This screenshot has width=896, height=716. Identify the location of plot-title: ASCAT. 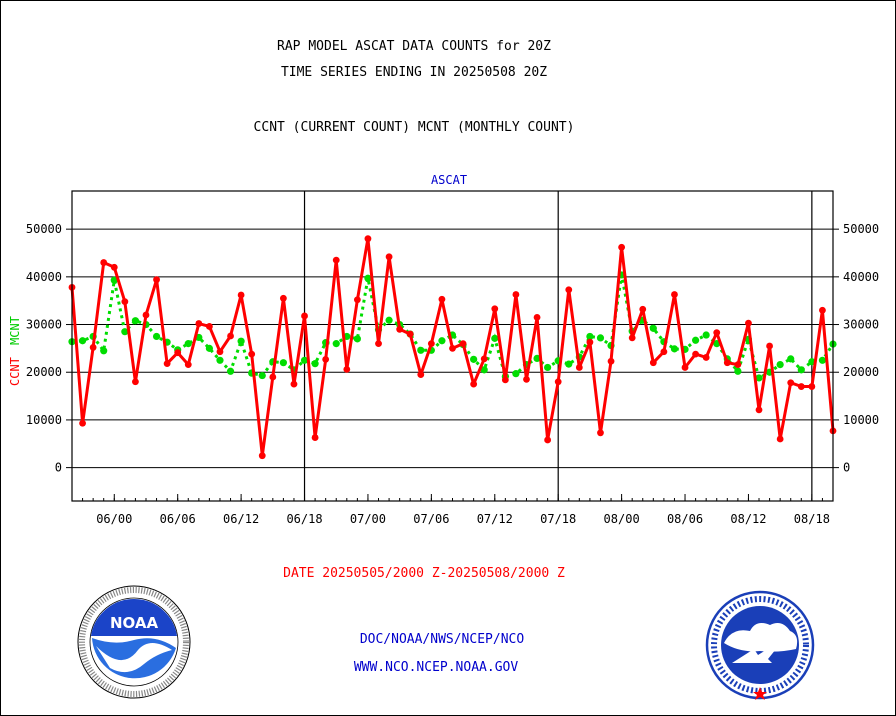
(449, 180).